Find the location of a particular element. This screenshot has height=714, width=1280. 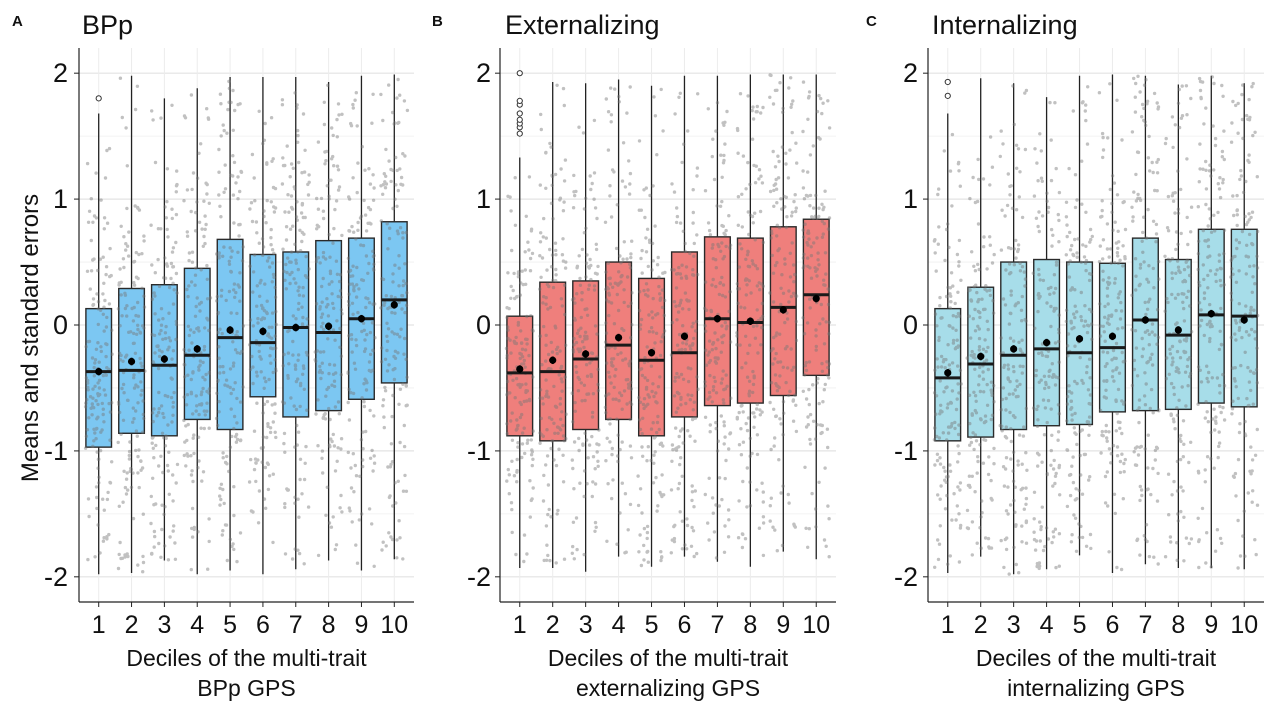

mean-point is located at coordinates (263, 331).